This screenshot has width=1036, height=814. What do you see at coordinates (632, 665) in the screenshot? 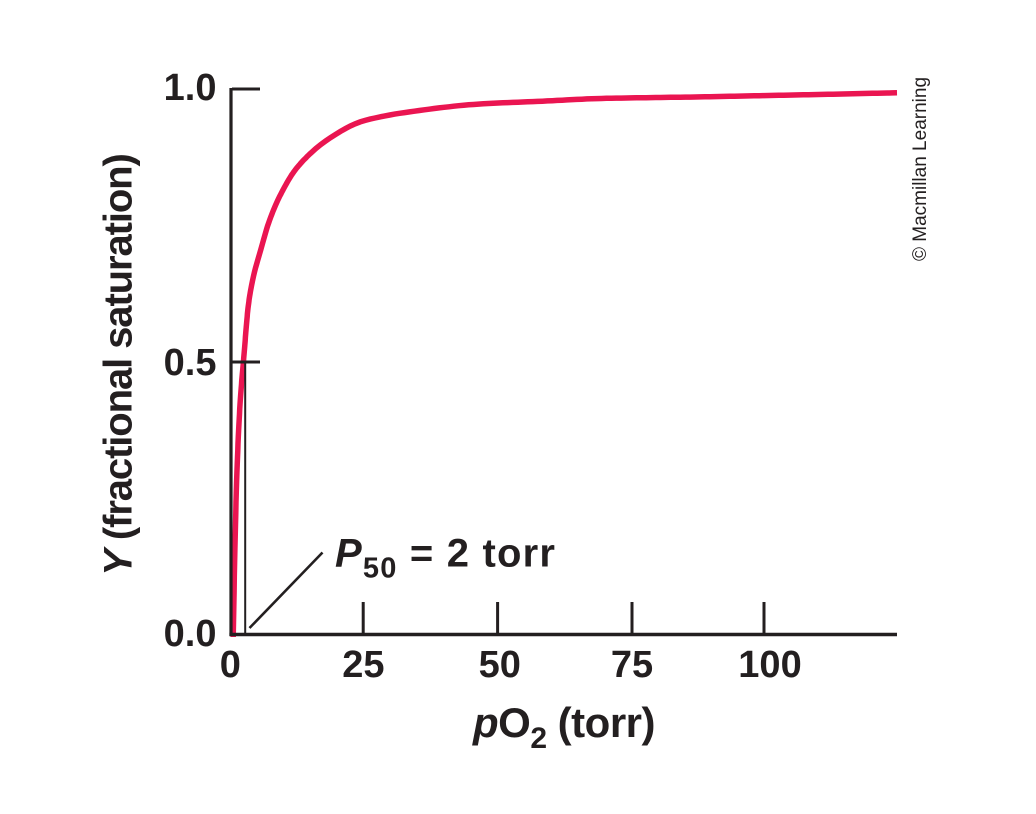
I see `svg-text: 75` at bounding box center [632, 665].